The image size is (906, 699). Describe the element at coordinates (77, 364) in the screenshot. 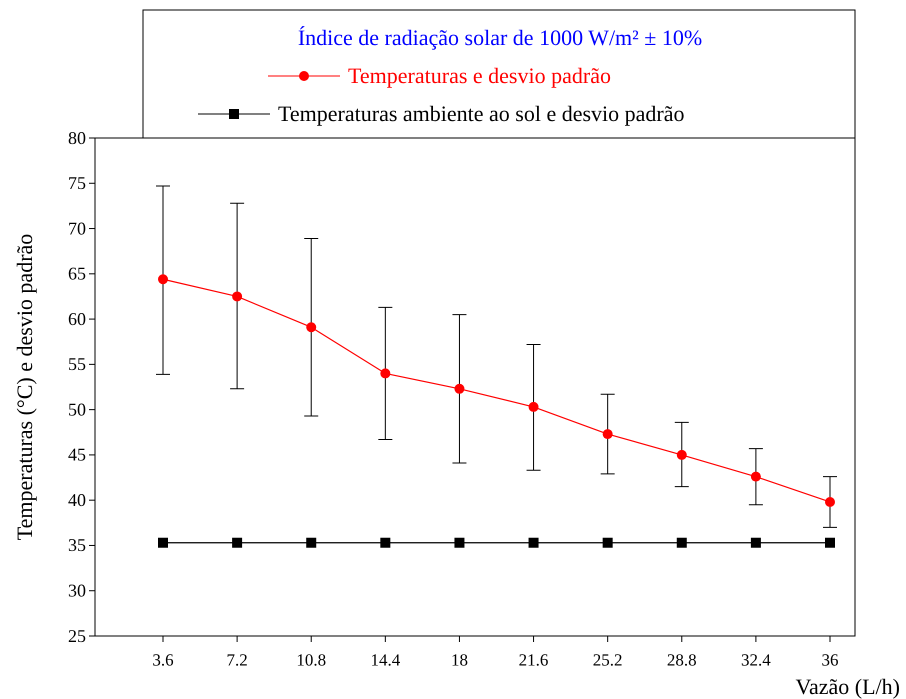

I see `y-tick-label: 55` at that location.